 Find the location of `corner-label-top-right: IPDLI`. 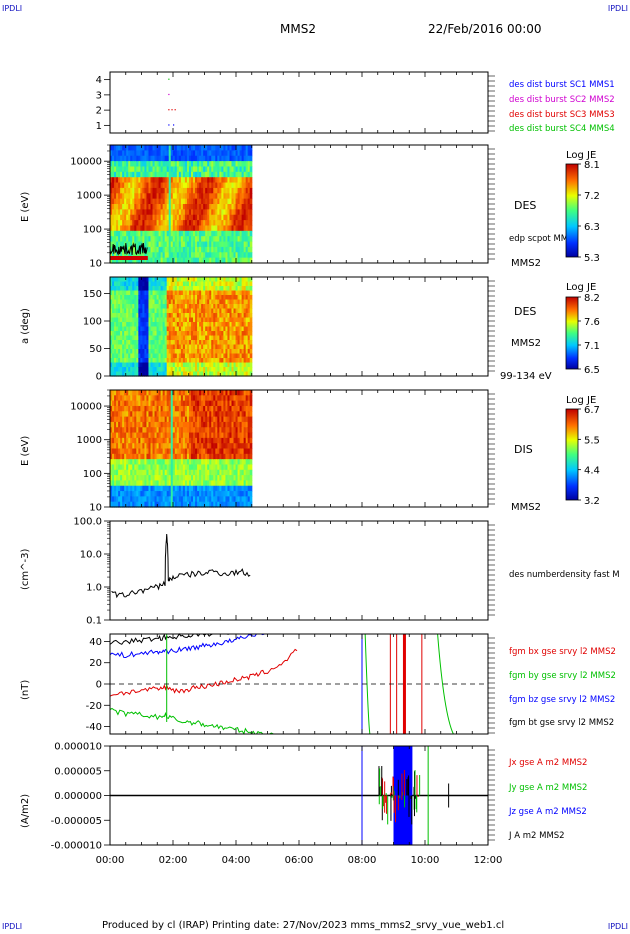

corner-label-top-right: IPDLI is located at coordinates (617, 8).